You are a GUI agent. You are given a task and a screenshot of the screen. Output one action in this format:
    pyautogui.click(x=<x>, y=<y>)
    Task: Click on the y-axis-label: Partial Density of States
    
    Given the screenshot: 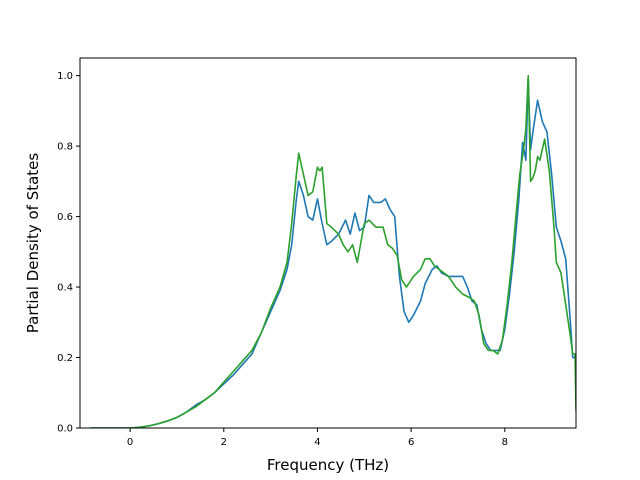 What is the action you would take?
    pyautogui.click(x=33, y=243)
    